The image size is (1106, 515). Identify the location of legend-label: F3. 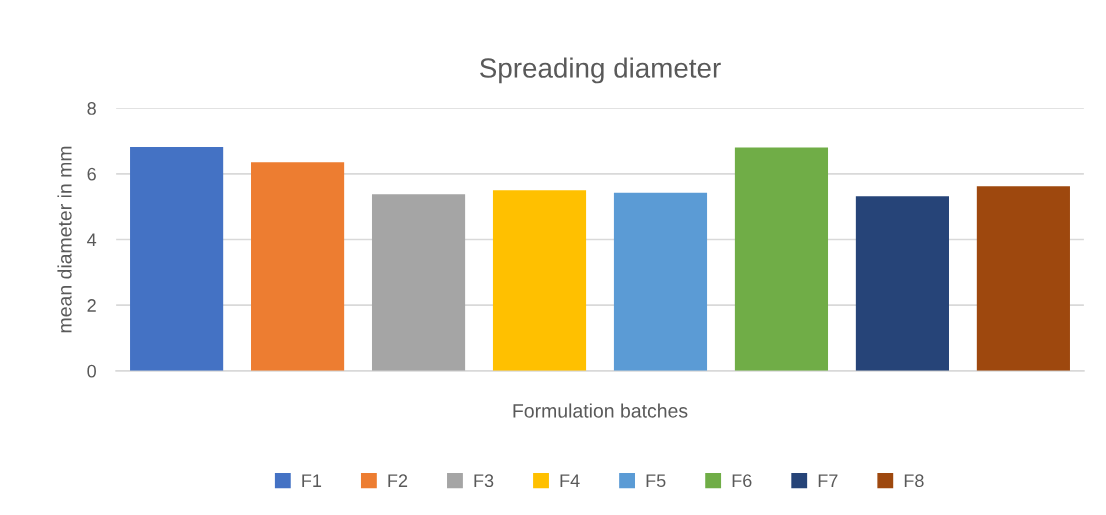
(484, 481).